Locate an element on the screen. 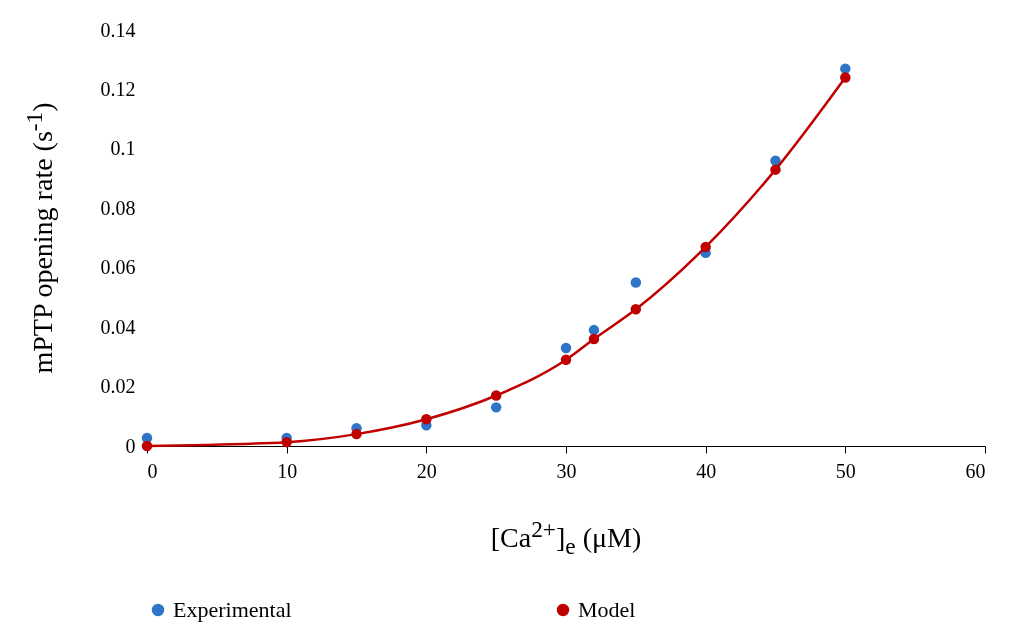 The height and width of the screenshot is (626, 1010). legend-label: Experimental is located at coordinates (232, 609).